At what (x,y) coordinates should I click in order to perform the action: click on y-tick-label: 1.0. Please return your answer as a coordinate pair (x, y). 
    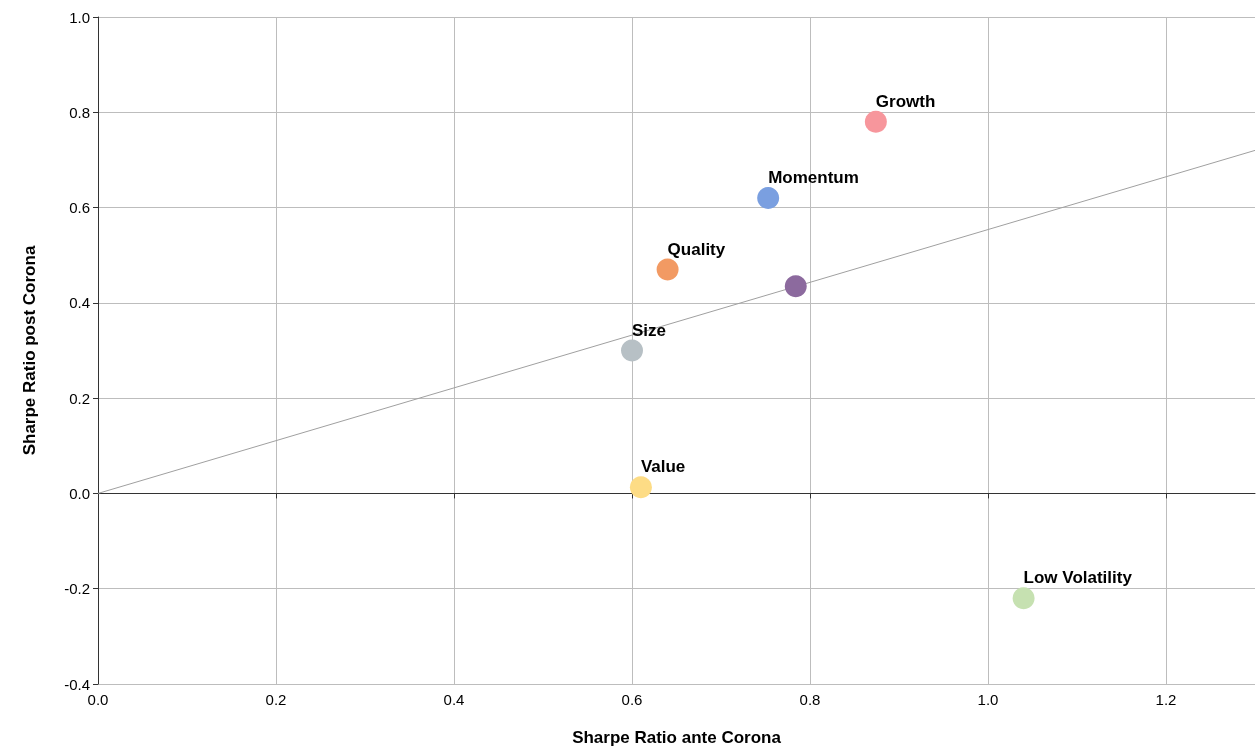
    Looking at the image, I should click on (79, 17).